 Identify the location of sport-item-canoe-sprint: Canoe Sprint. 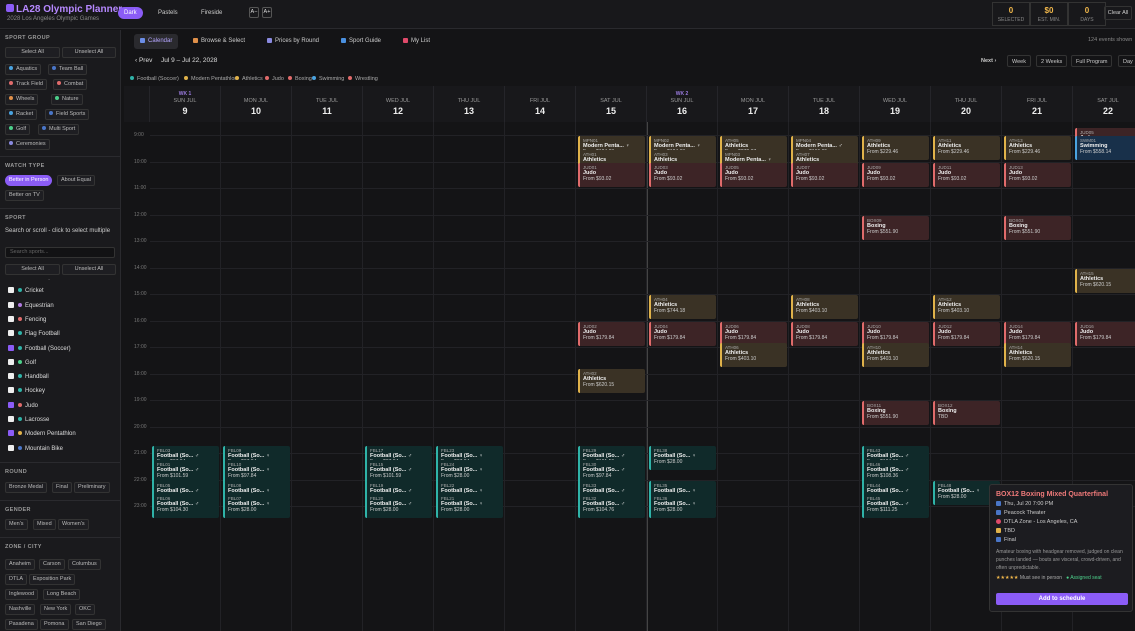
(34, 281).